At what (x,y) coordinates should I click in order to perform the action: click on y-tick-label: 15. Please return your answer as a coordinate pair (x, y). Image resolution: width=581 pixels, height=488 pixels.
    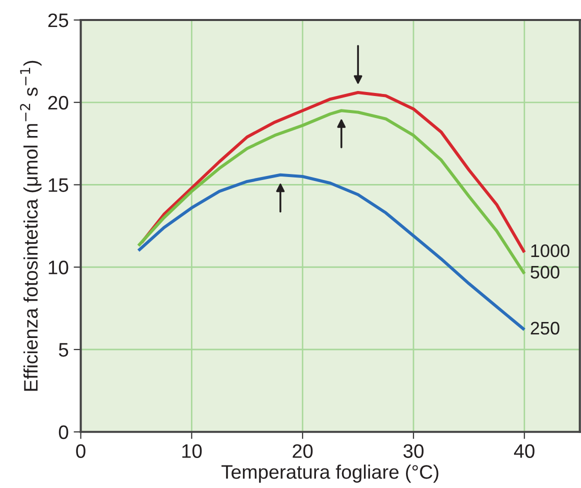
    Looking at the image, I should click on (58, 185).